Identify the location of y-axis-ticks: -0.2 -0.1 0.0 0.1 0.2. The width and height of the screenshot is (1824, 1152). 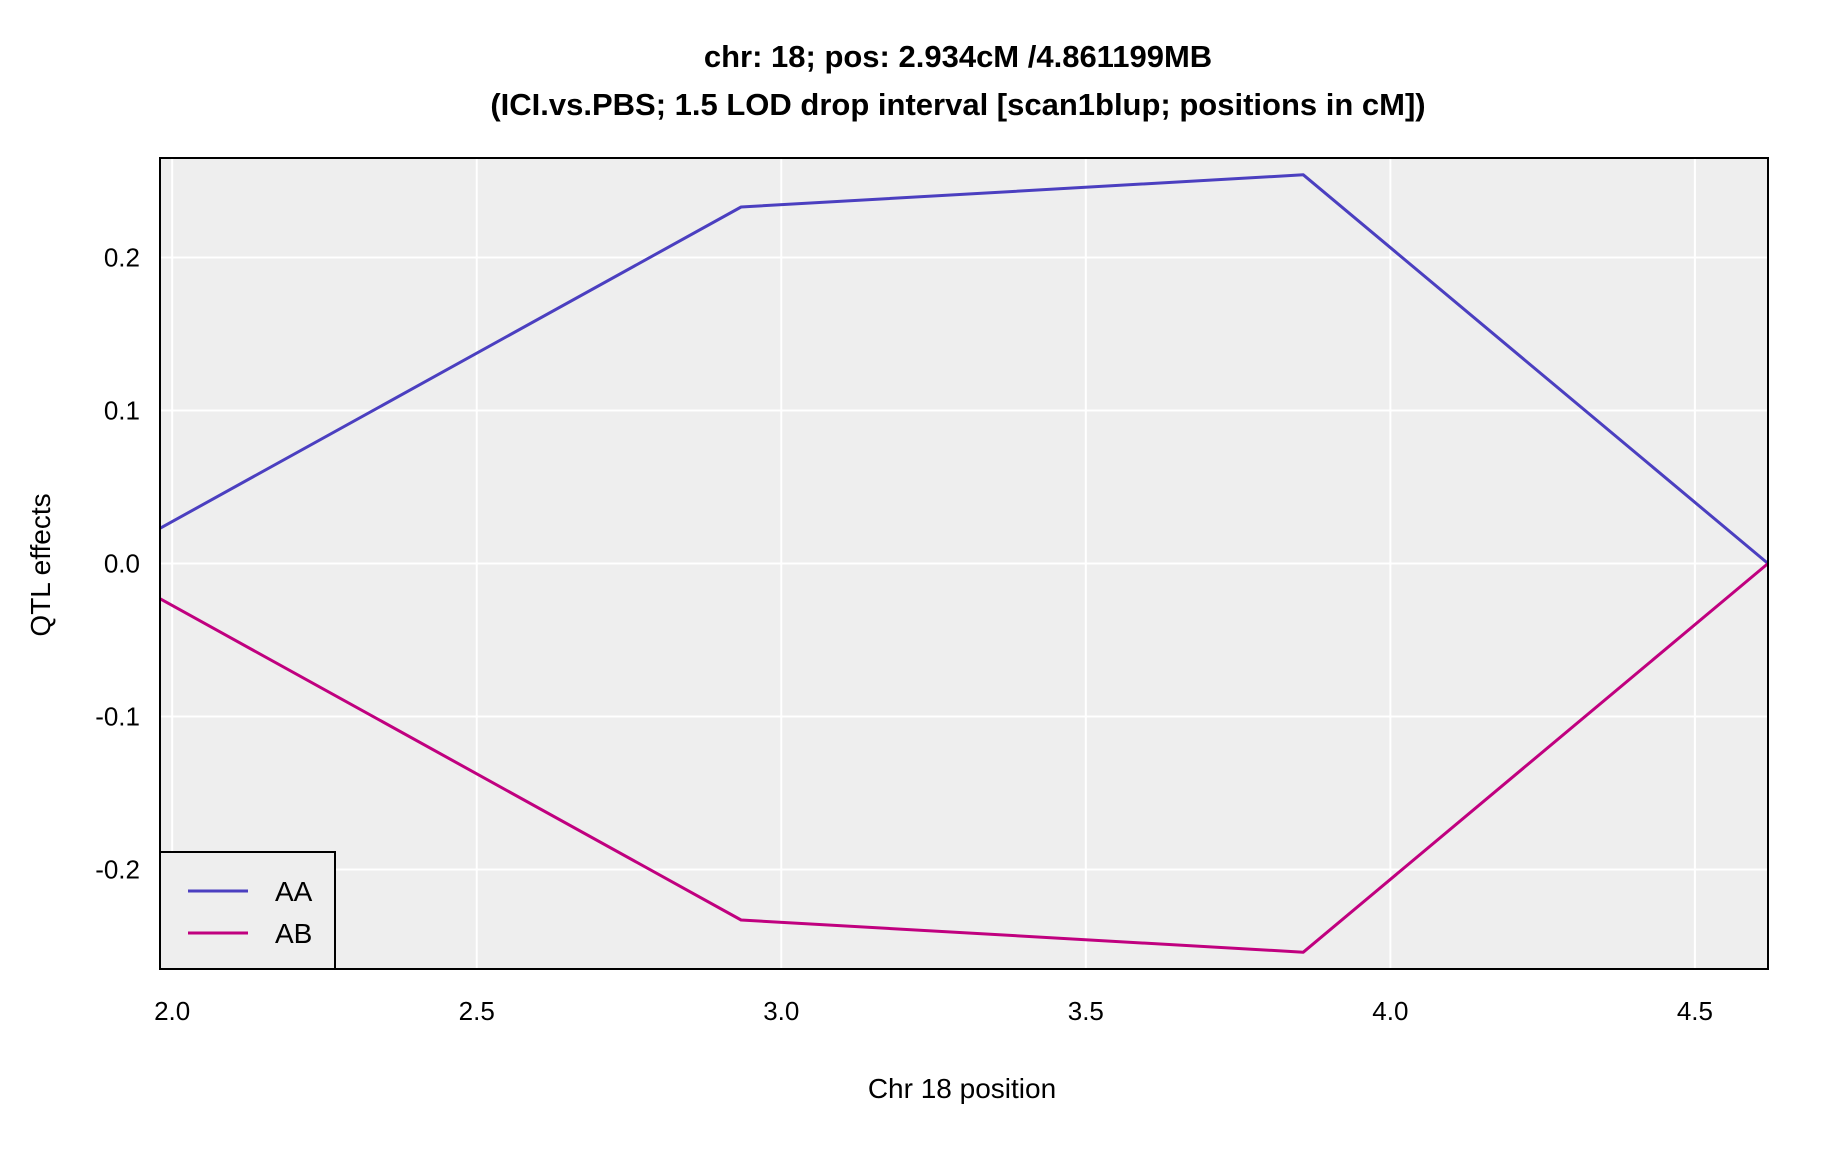
(117, 563).